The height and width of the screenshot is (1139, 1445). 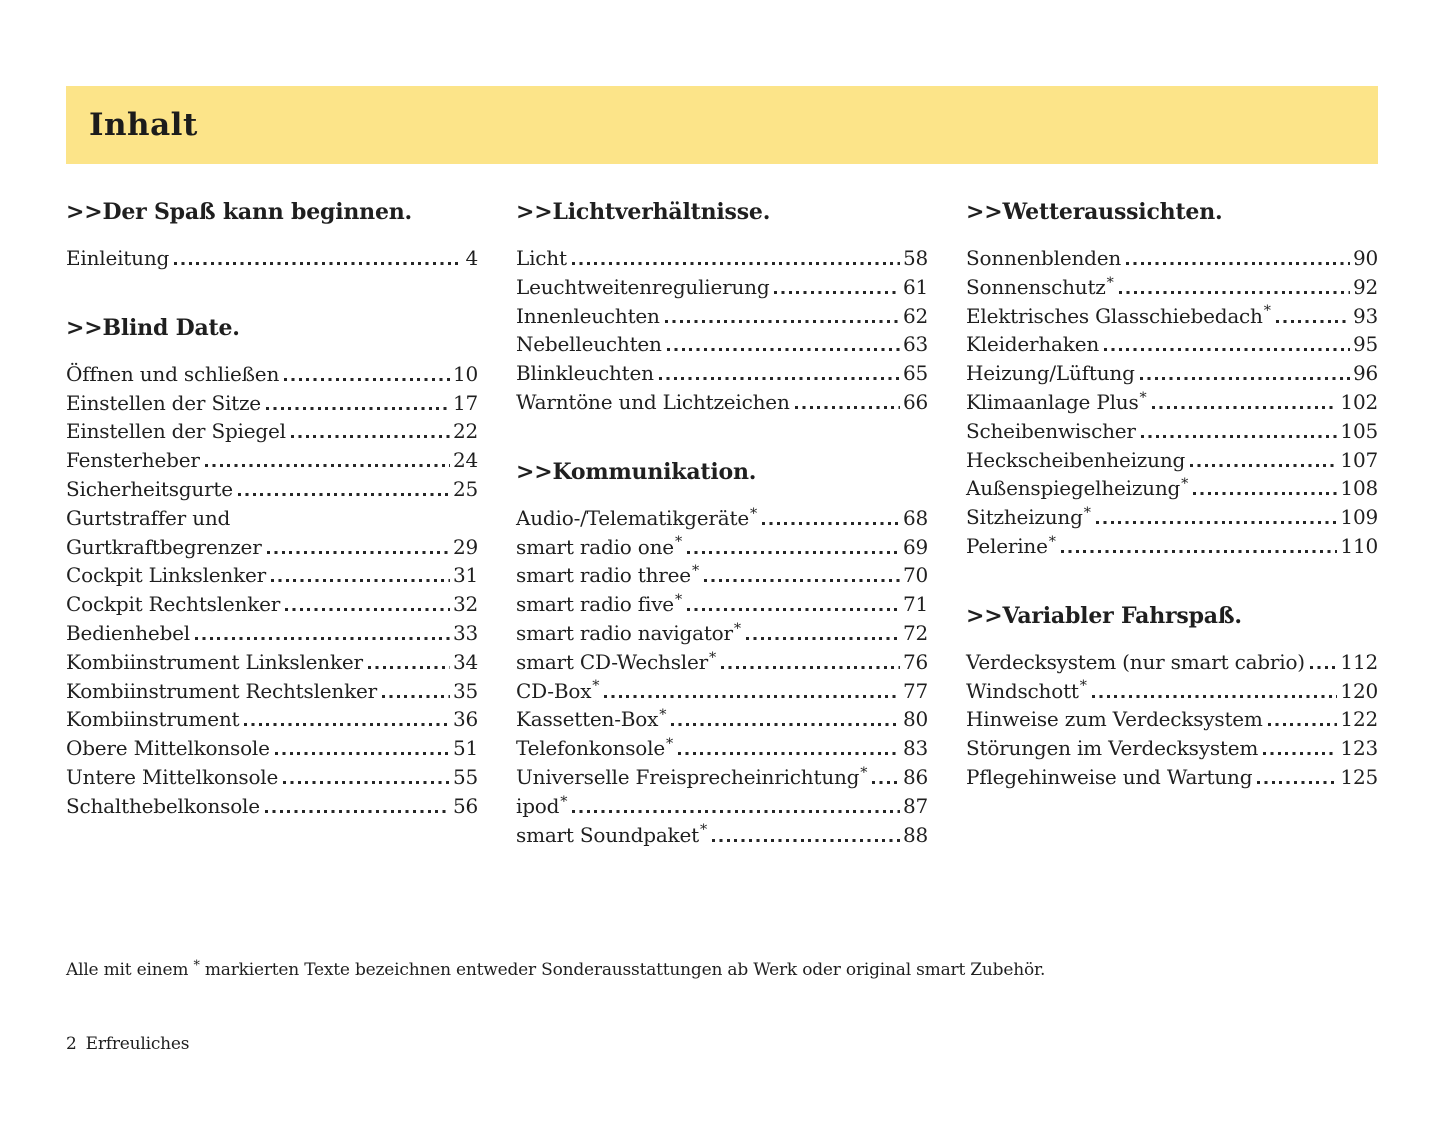 What do you see at coordinates (722, 316) in the screenshot?
I see `toc-entry: Innenleuchten 62` at bounding box center [722, 316].